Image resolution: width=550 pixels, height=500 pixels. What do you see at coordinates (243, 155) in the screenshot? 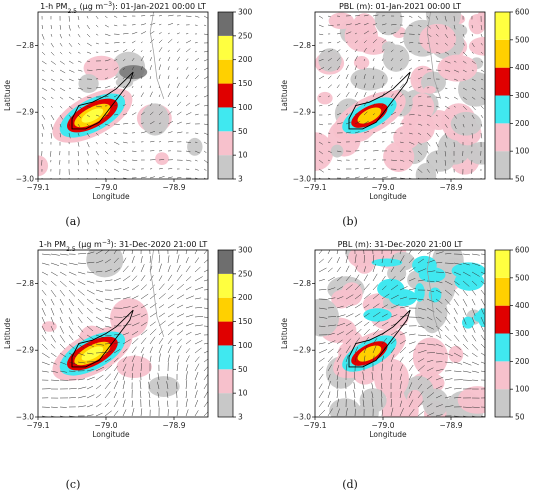
I see `colorbar-label: 10` at bounding box center [243, 155].